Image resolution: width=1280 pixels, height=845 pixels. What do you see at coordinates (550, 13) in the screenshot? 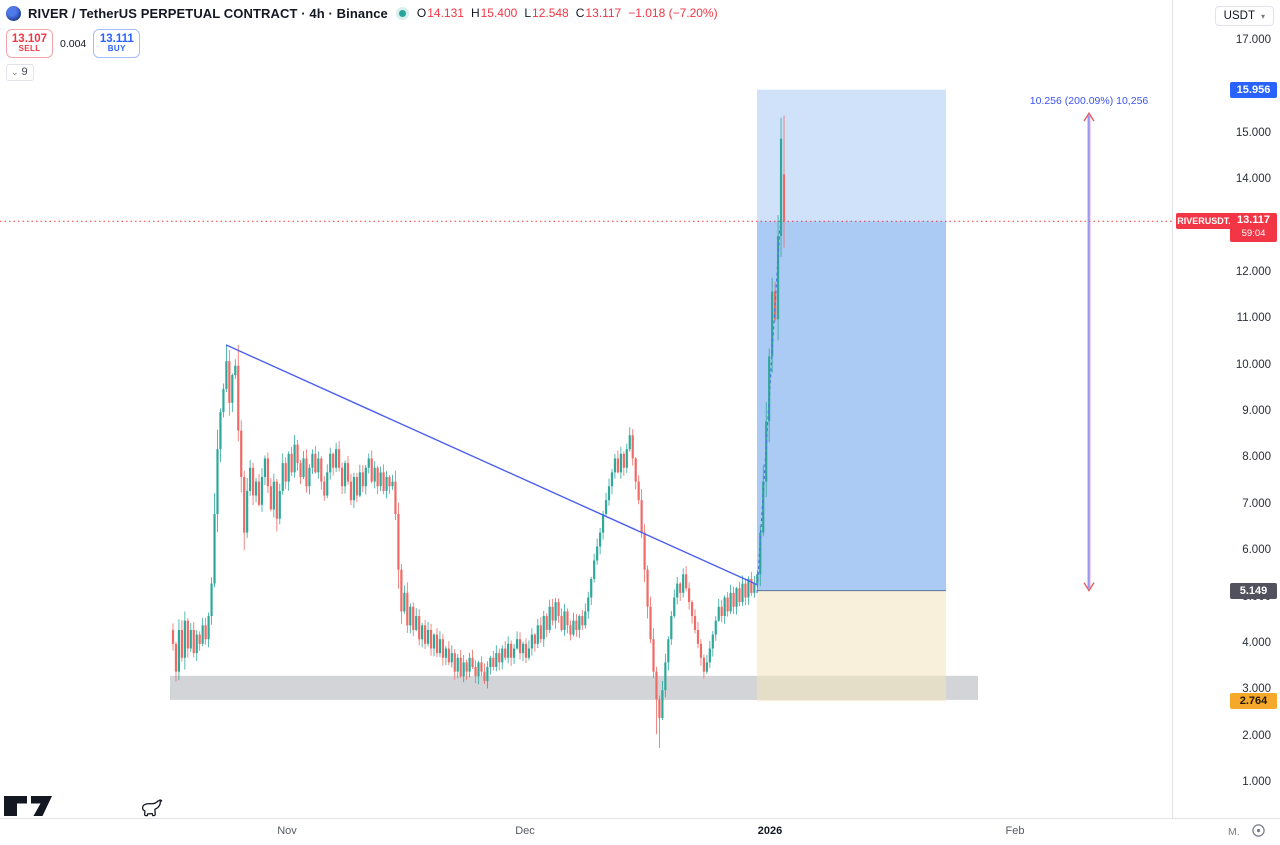
I see `low-value: 12.548` at bounding box center [550, 13].